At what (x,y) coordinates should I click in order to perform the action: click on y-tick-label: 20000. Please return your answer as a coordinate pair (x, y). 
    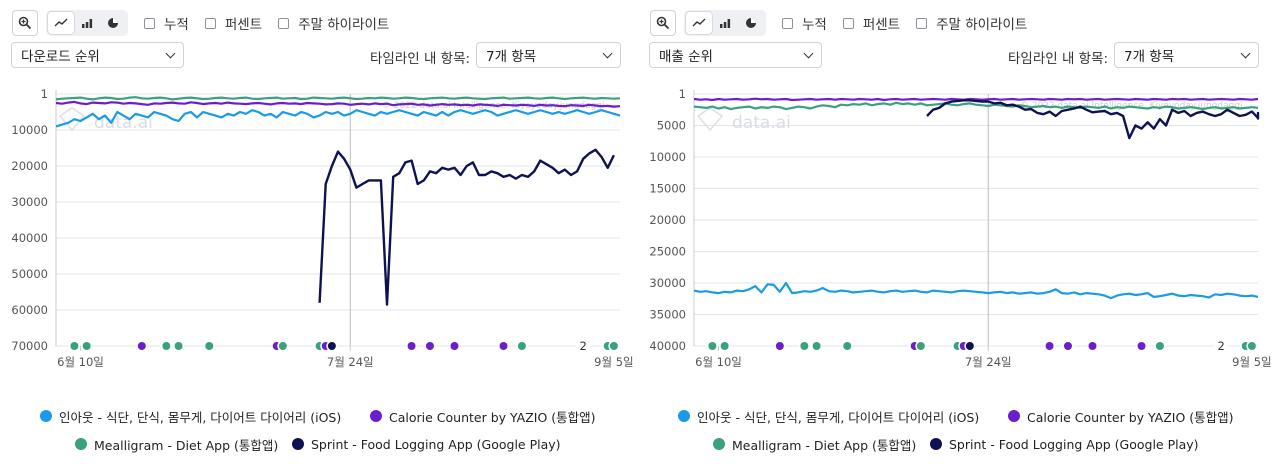
    Looking at the image, I should click on (29, 166).